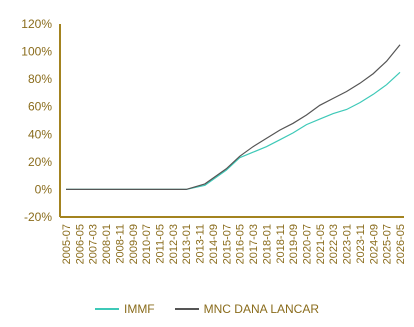  I want to click on legend-swatch-mnc-dana-lancar, so click(186, 309).